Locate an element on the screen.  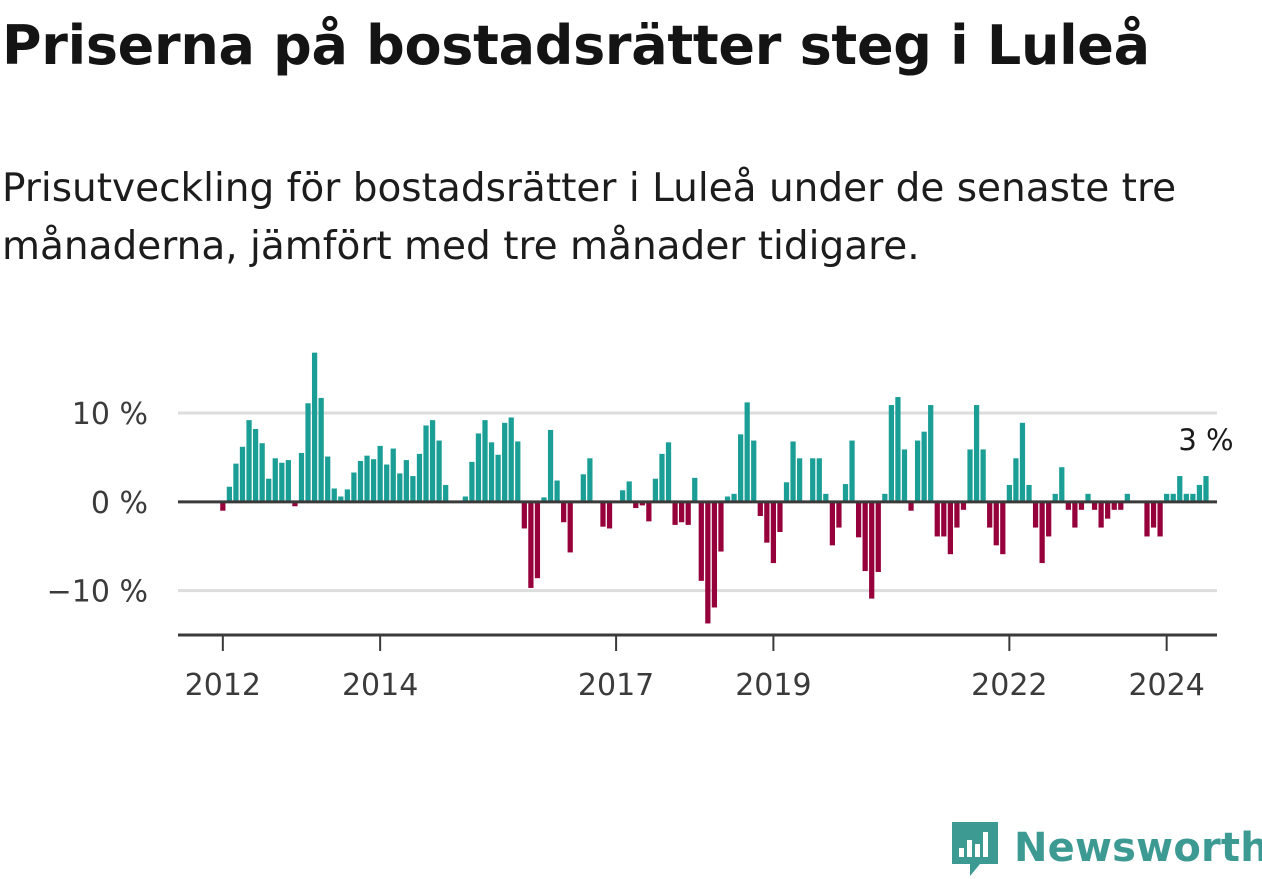
x-tick-label: 2019 is located at coordinates (773, 685).